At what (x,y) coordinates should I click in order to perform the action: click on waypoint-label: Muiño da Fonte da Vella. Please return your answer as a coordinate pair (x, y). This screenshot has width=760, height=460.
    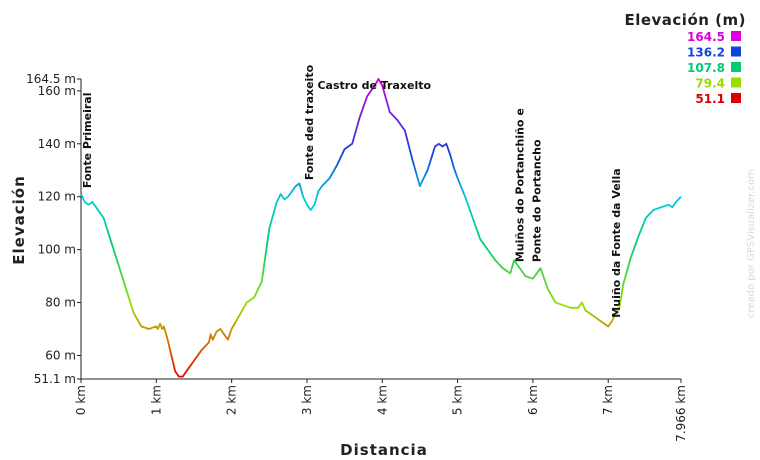
    Looking at the image, I should click on (616, 242).